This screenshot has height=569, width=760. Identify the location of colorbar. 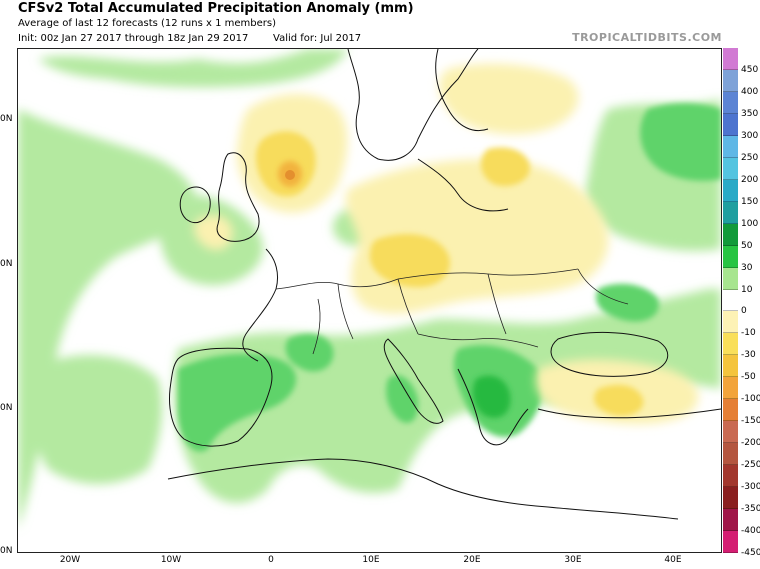
(730, 300).